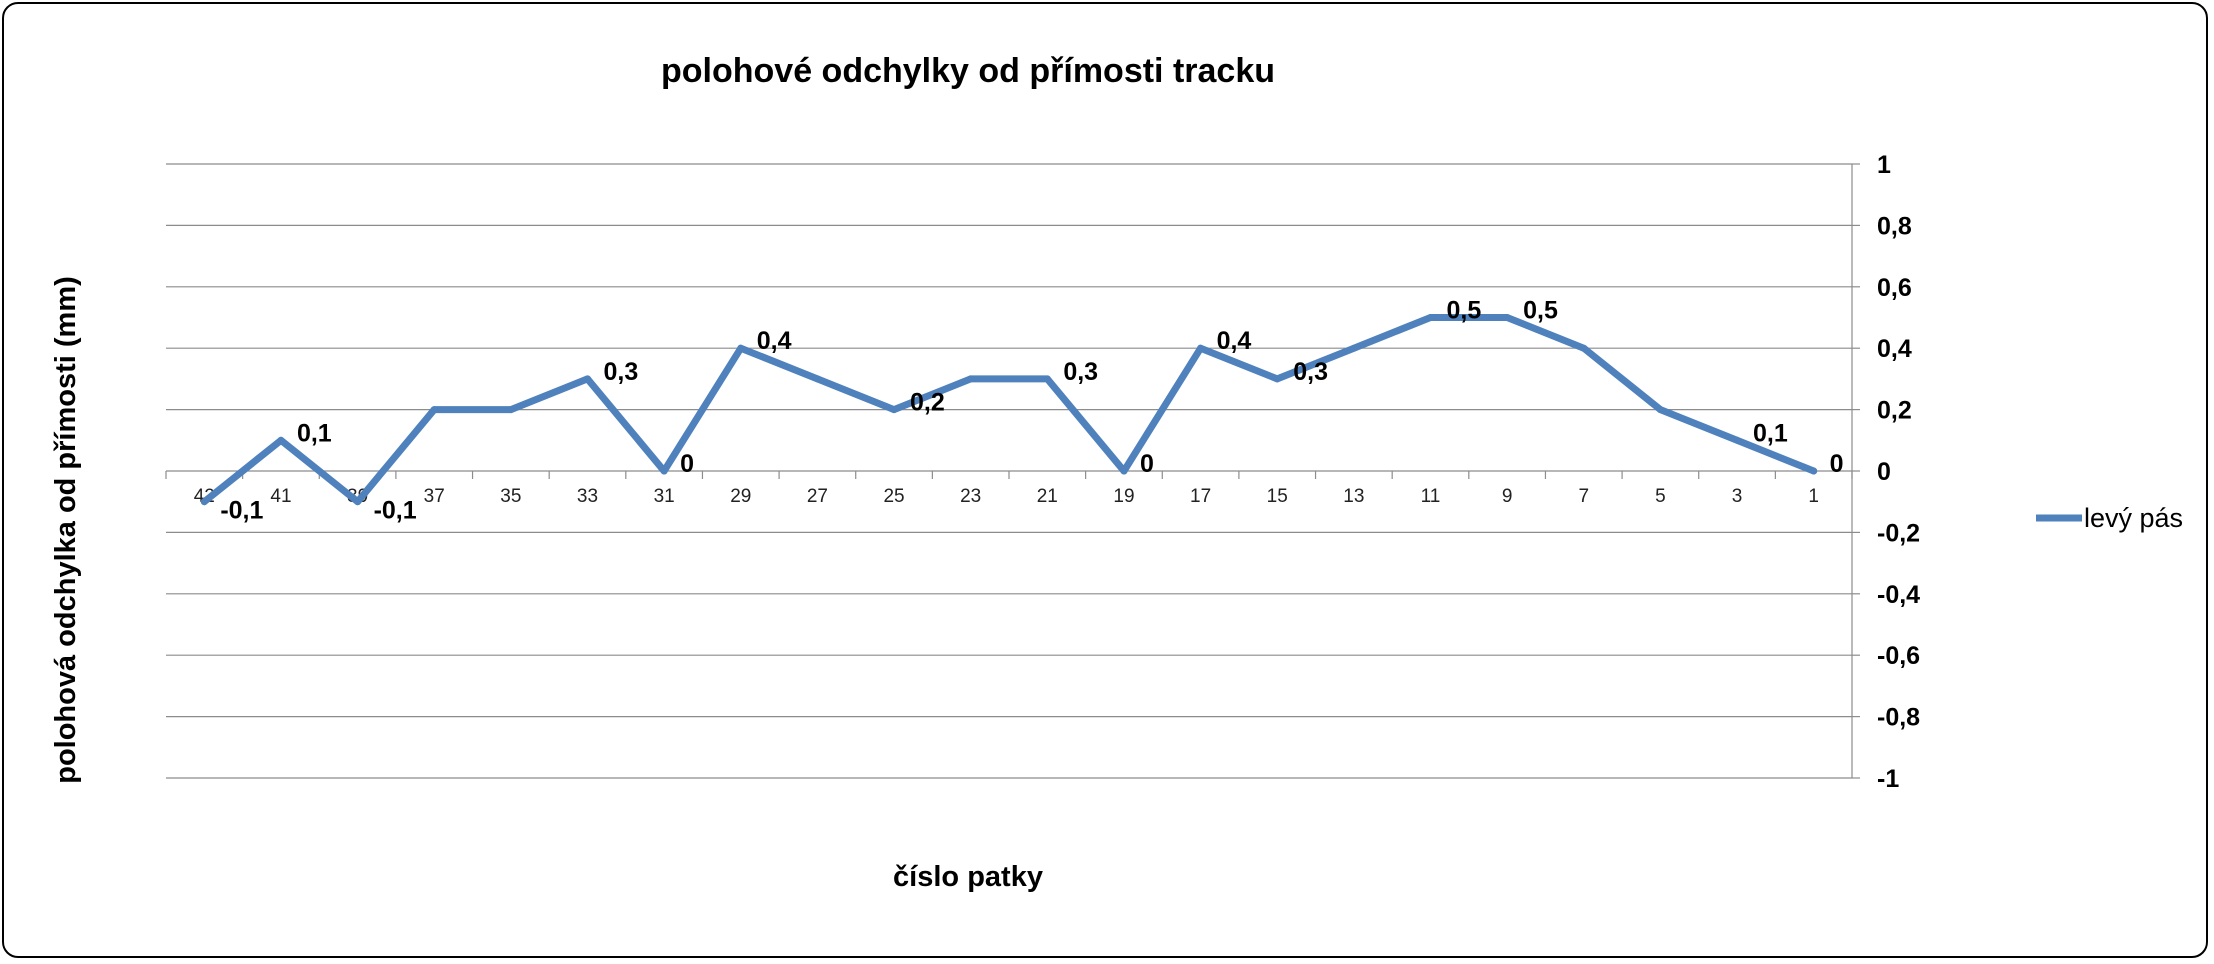  I want to click on x-tick-label: 11, so click(1431, 496).